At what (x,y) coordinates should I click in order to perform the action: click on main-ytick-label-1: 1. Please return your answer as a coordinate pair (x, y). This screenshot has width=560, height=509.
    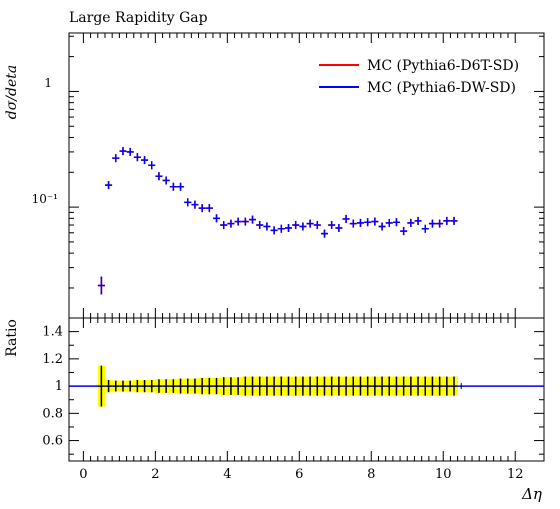
    Looking at the image, I should click on (48, 83).